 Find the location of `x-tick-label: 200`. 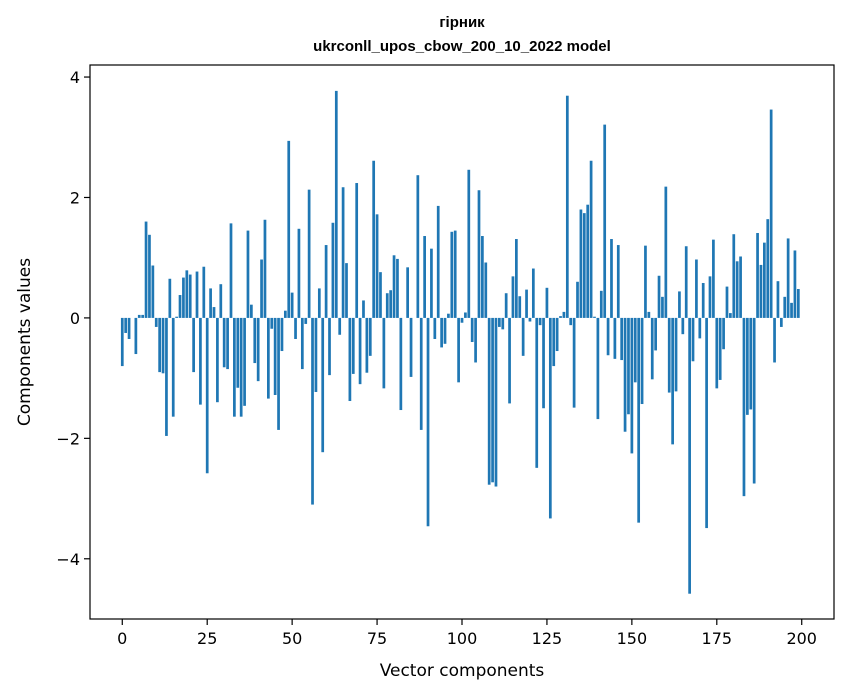

x-tick-label: 200 is located at coordinates (801, 638).